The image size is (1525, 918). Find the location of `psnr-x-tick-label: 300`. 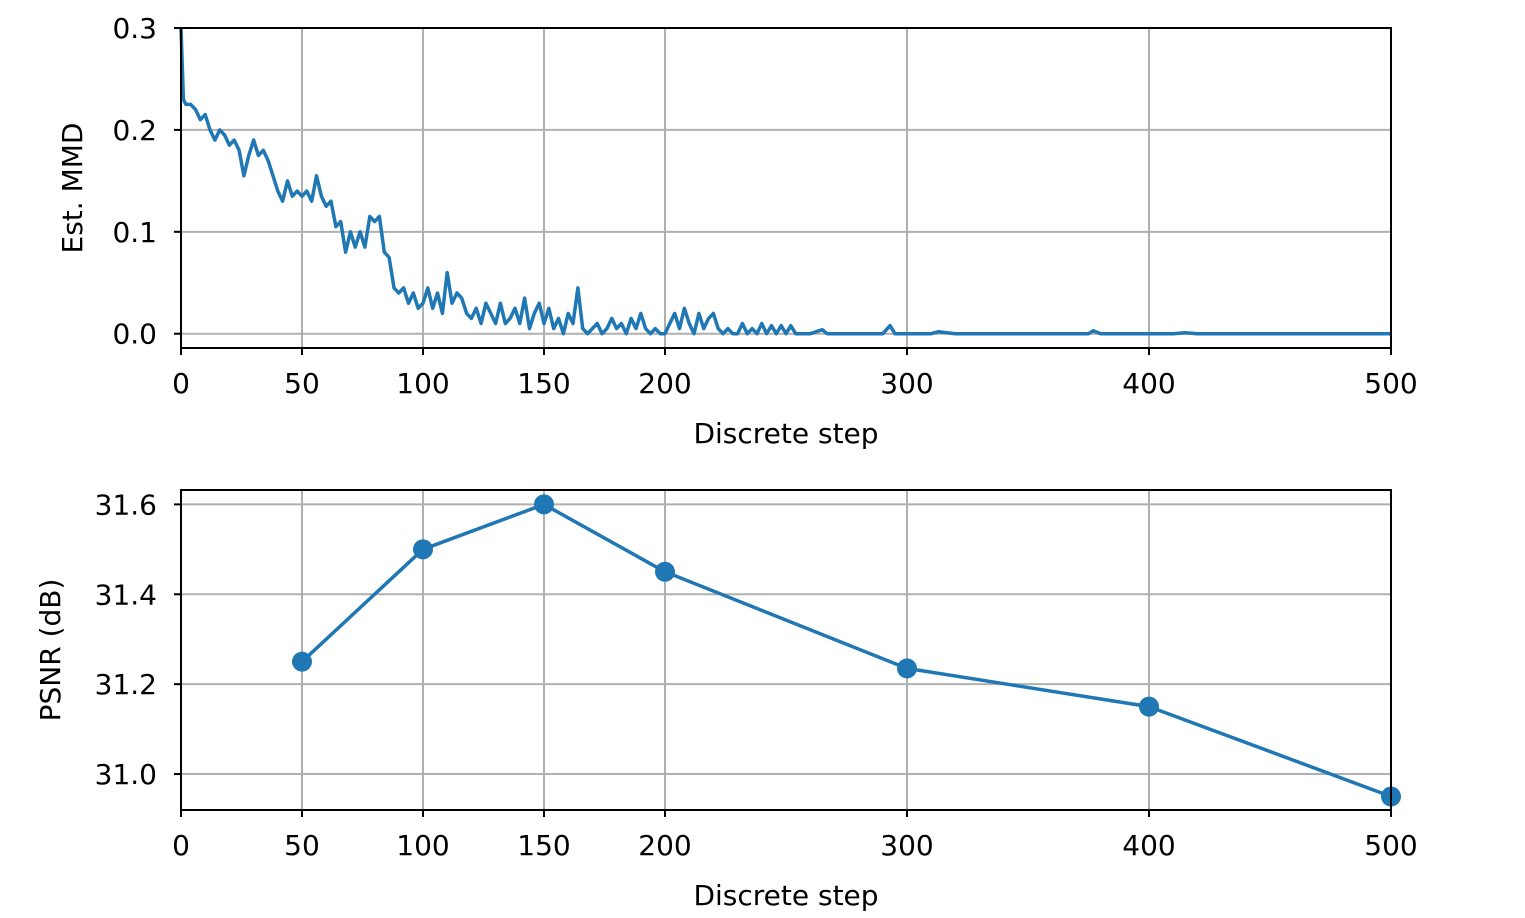

psnr-x-tick-label: 300 is located at coordinates (906, 845).